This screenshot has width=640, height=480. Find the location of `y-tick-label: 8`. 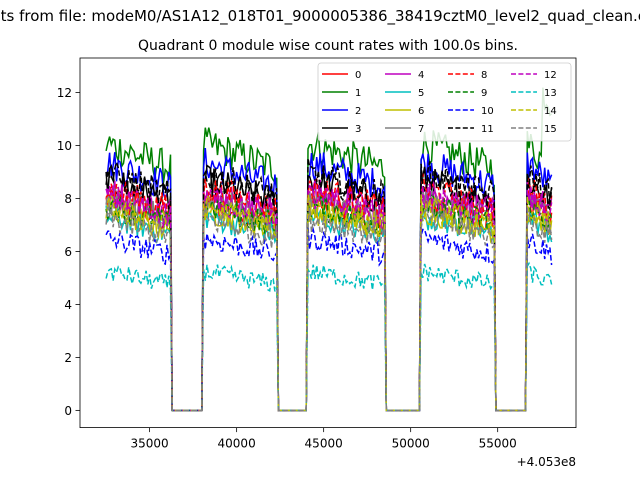

y-tick-label: 8 is located at coordinates (68, 199).